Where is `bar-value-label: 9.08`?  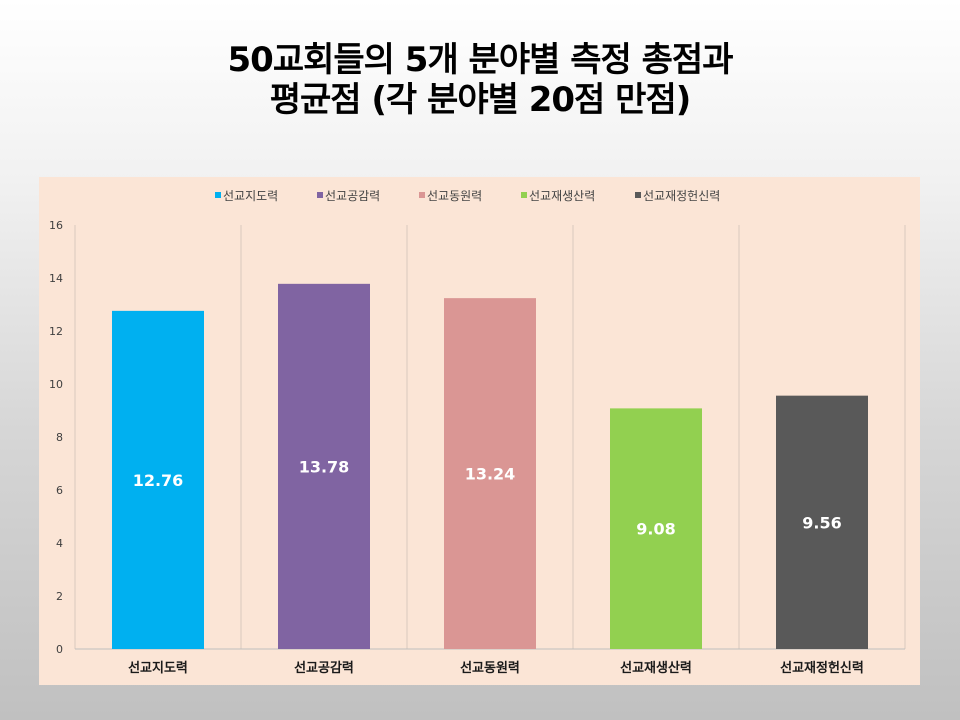 bar-value-label: 9.08 is located at coordinates (655, 529).